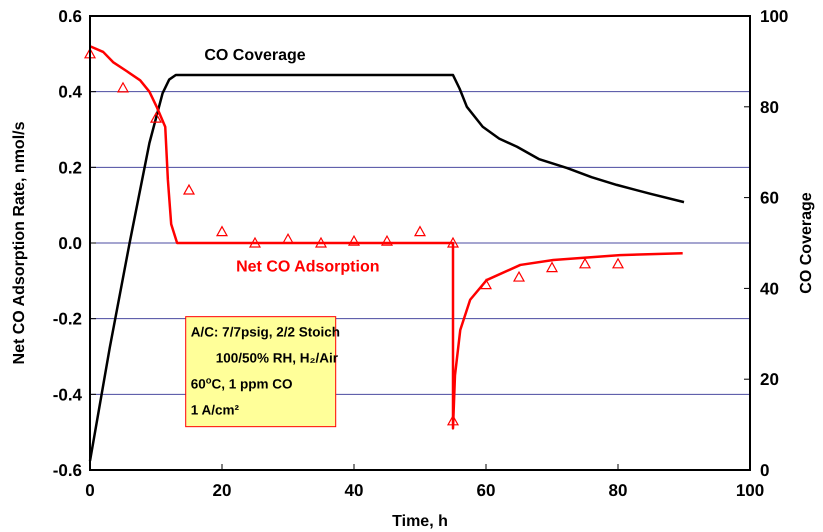 This screenshot has height=532, width=823. I want to click on y-tick-label: 0.4, so click(70, 92).